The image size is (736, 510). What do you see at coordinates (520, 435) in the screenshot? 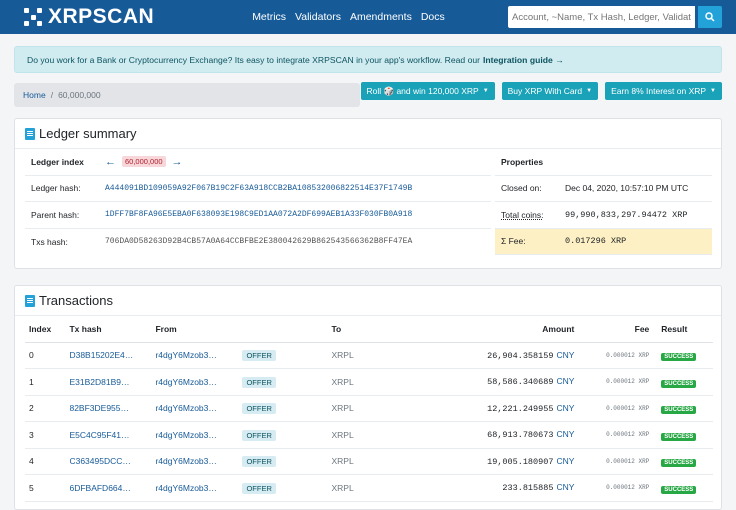
I see `tx-amount: 68,913.780673` at bounding box center [520, 435].